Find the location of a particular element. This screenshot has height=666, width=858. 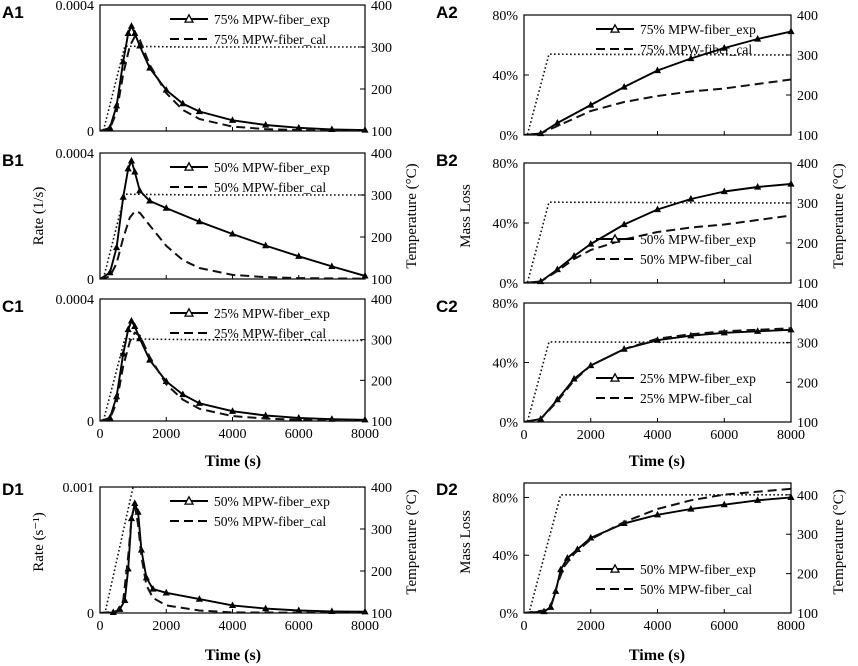

panel-label-b2: B2 is located at coordinates (447, 160).